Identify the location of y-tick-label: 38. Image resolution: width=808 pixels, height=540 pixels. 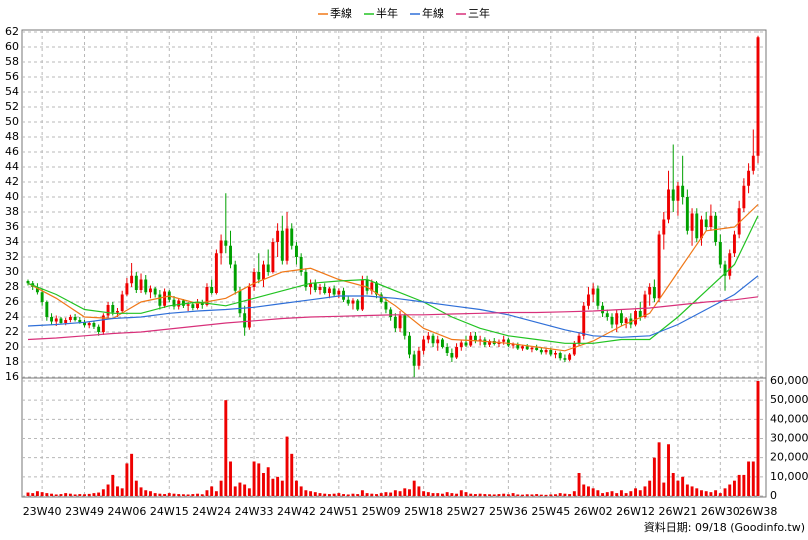
(12, 211).